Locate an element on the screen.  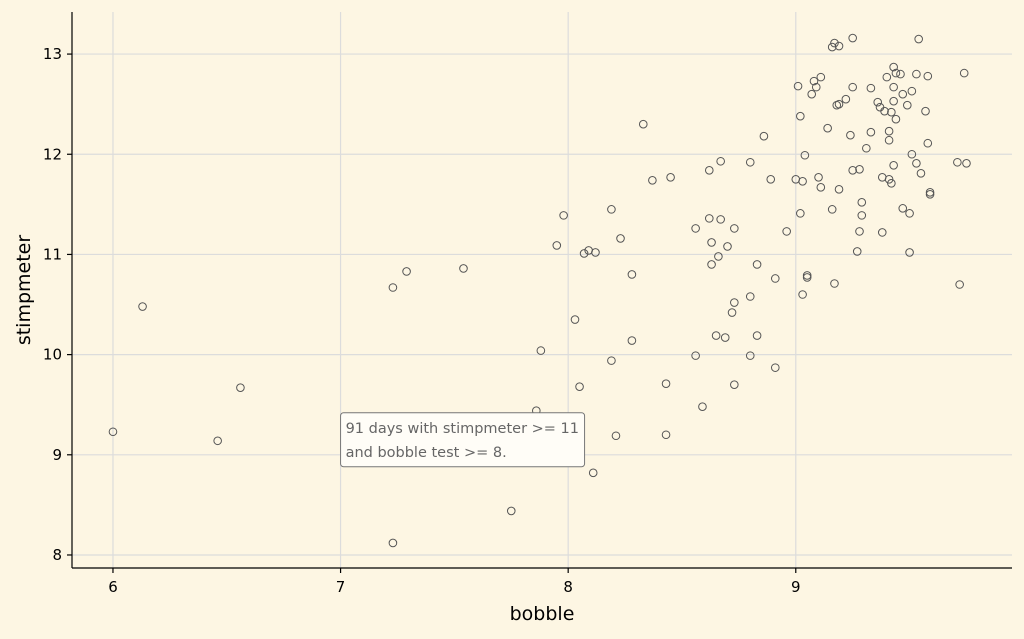
y-axis-title: stimpmeter is located at coordinates (24, 290).